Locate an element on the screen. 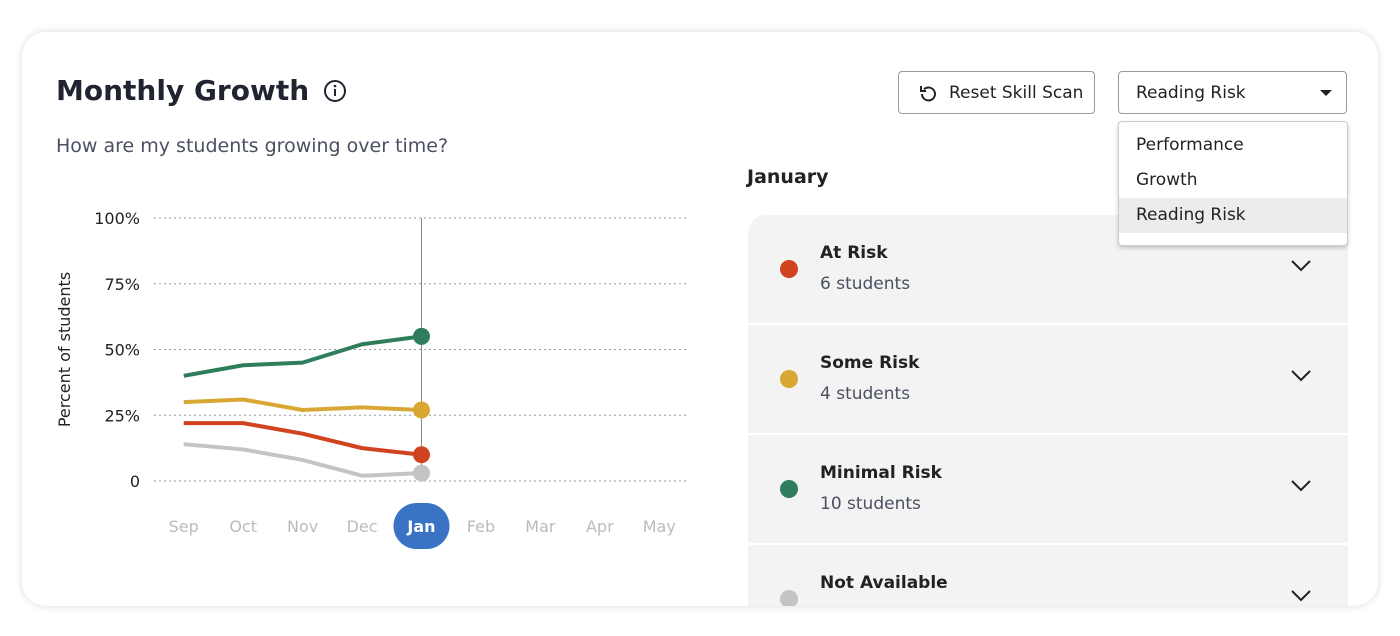 This screenshot has height=636, width=1400. dropdown-option: Growth is located at coordinates (1167, 180).